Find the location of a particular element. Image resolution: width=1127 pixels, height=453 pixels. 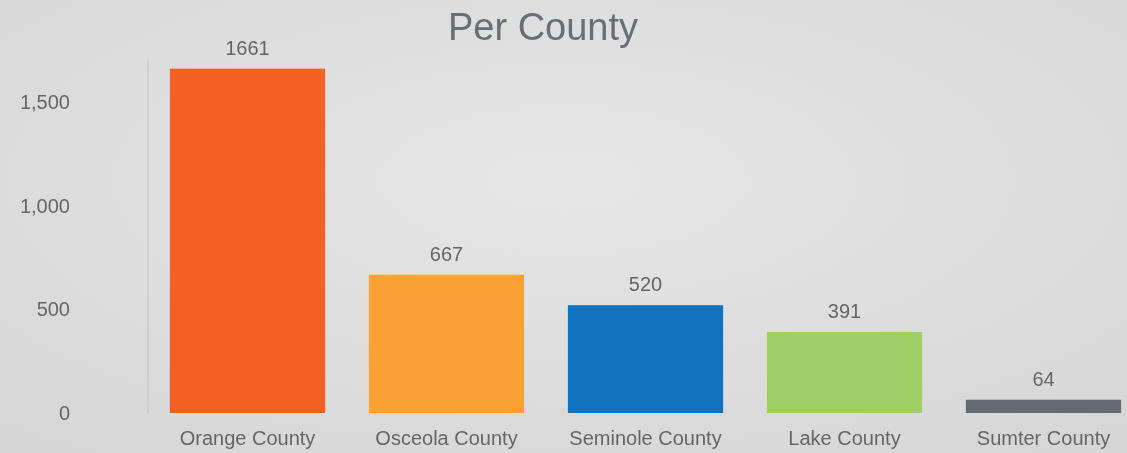

data-label: 391 is located at coordinates (844, 310).